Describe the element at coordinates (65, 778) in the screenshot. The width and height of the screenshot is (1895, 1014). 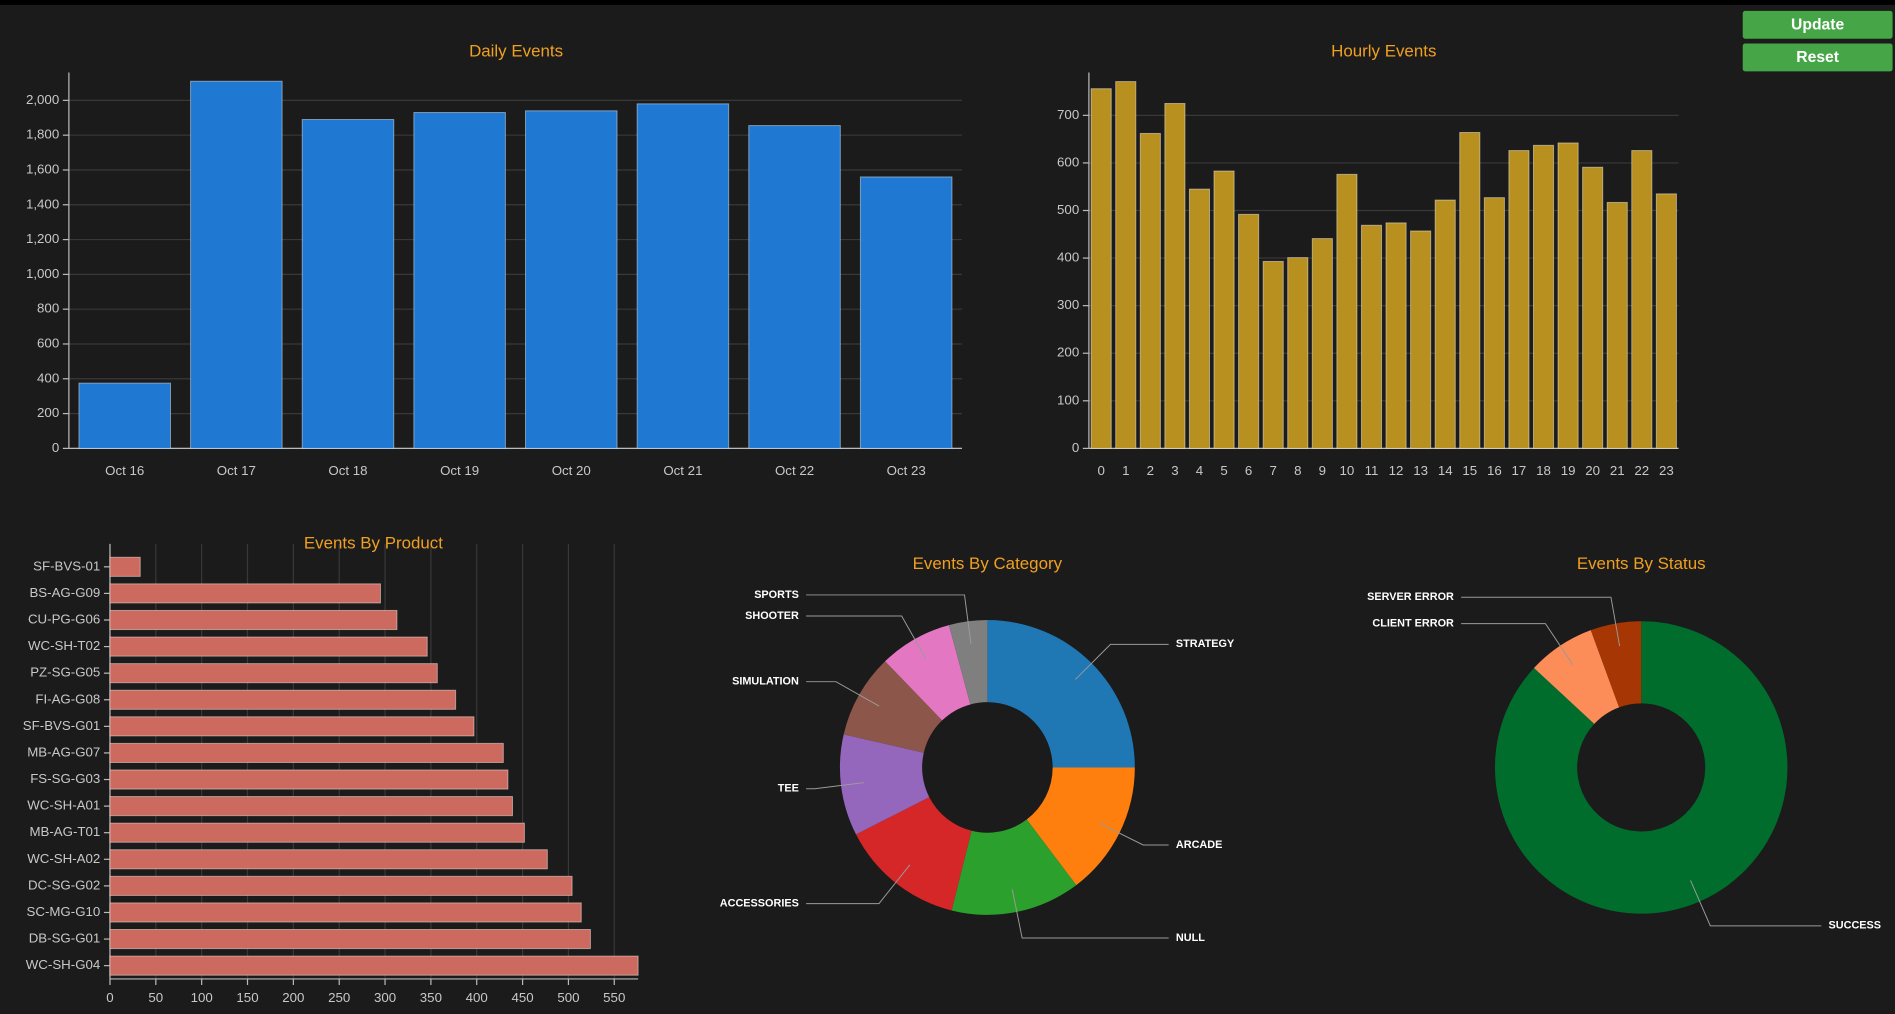
I see `y-tick-label: FS-SG-G03` at that location.